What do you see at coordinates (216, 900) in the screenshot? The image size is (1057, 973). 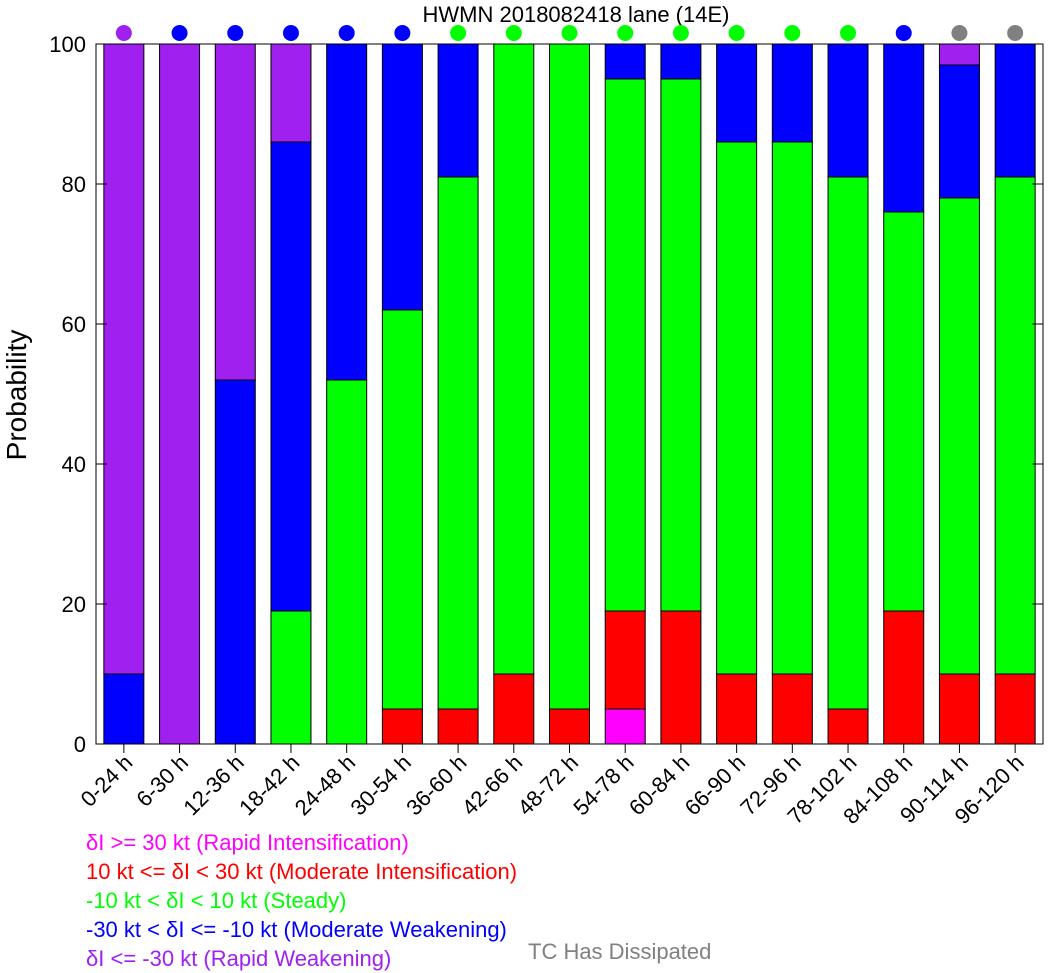 I see `legend-item-2: -10 kt < δI < 10 kt (Steady)` at bounding box center [216, 900].